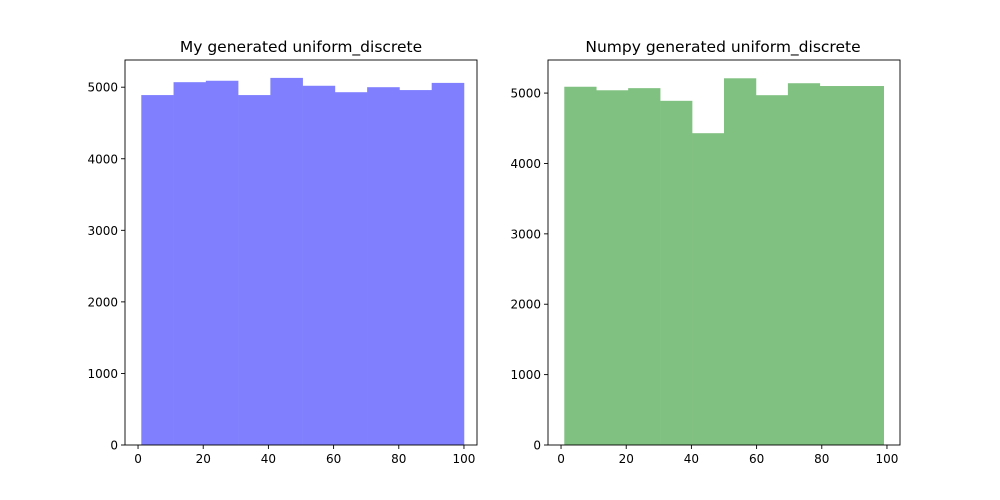  I want to click on left-y-tick-label: 0, so click(114, 446).